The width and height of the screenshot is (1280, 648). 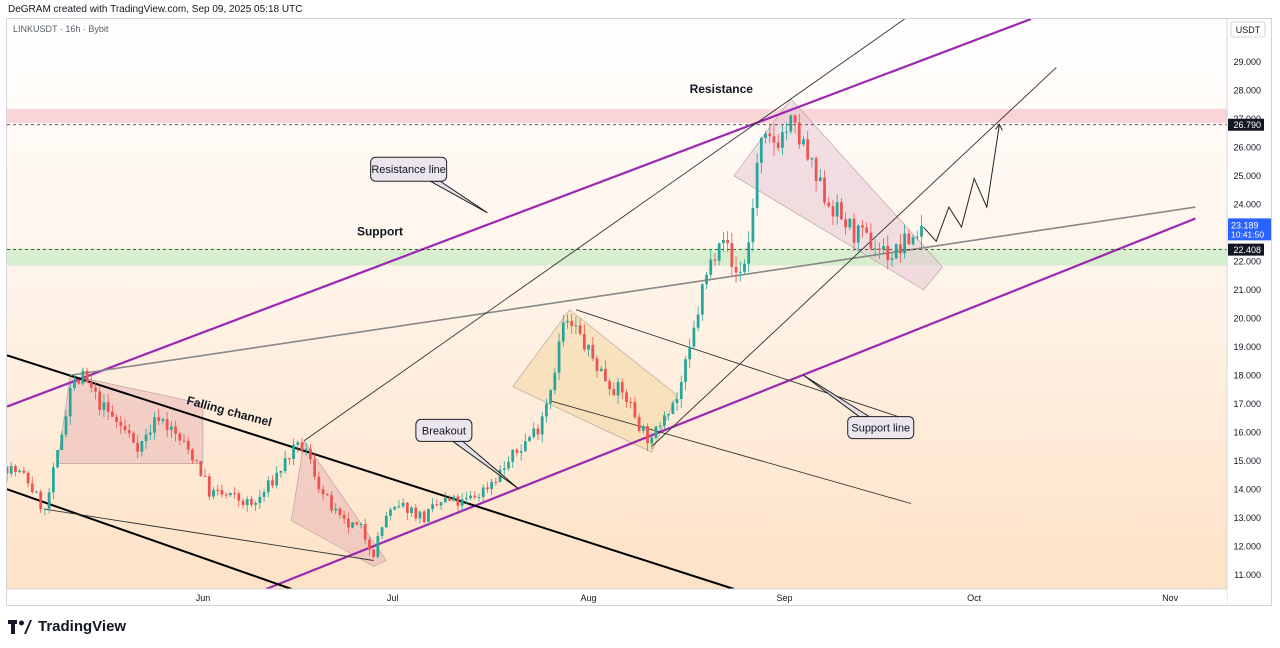 What do you see at coordinates (1247, 518) in the screenshot?
I see `price-tick-label: 13.000` at bounding box center [1247, 518].